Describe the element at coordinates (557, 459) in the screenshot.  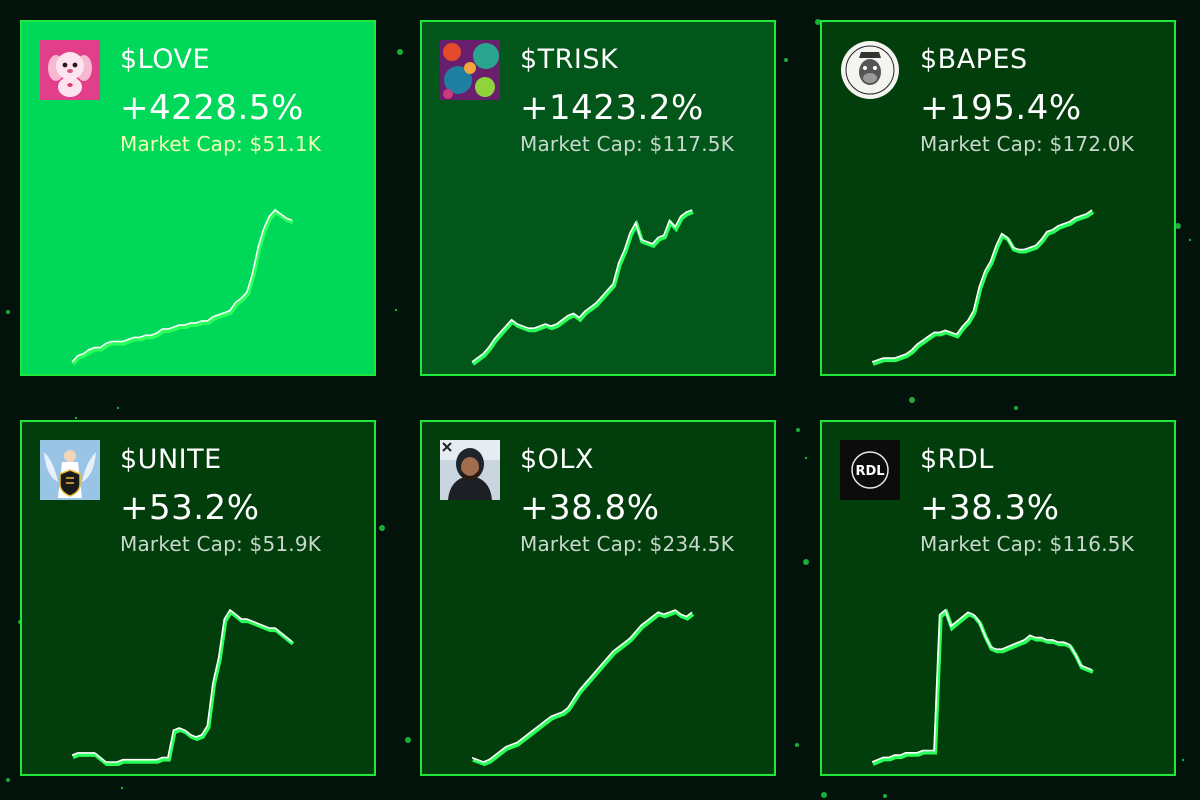
I see `token-ticker: $OLX` at that location.